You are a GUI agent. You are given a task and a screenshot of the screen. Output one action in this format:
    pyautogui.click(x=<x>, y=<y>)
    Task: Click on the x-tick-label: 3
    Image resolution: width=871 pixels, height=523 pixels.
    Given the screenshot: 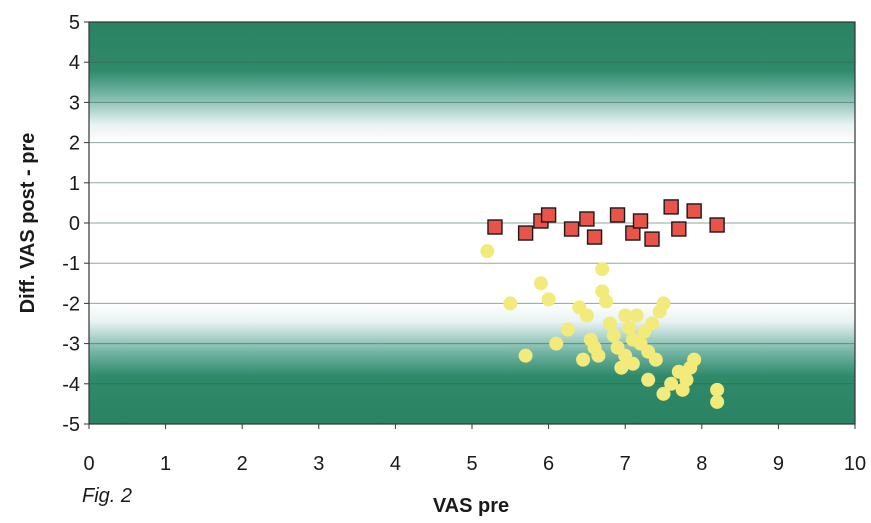 What is the action you would take?
    pyautogui.click(x=318, y=464)
    